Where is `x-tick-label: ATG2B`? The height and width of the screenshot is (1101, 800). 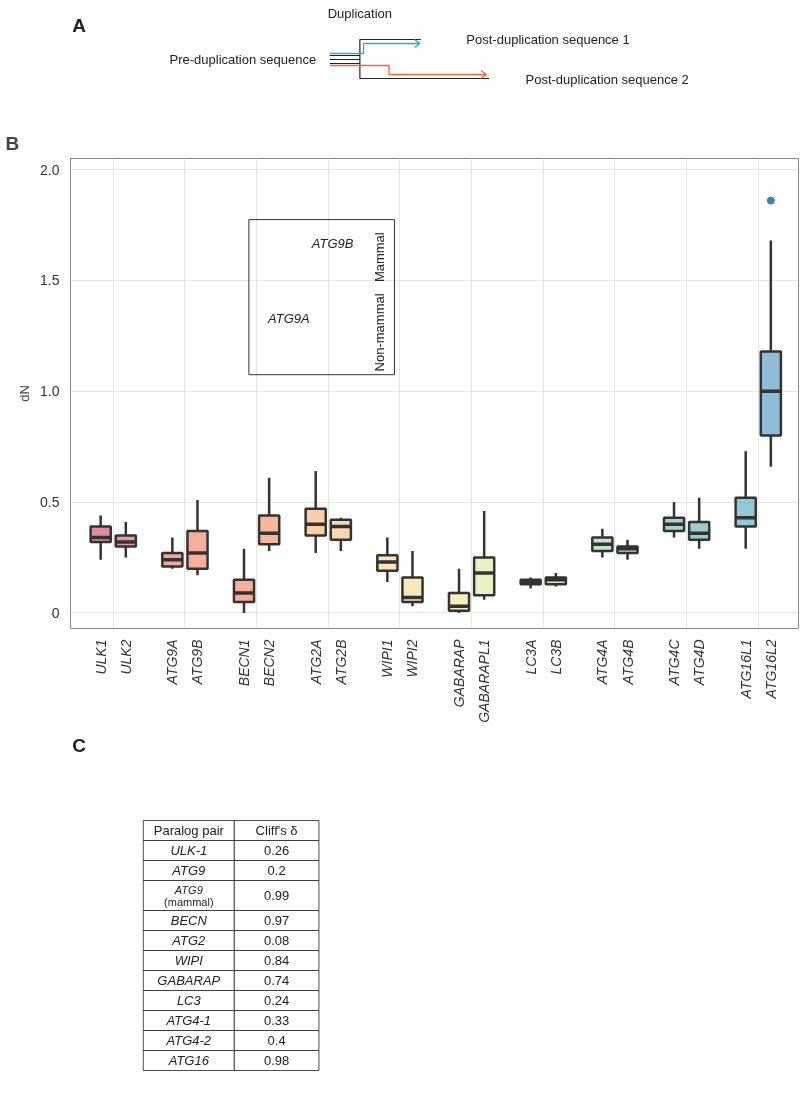 x-tick-label: ATG2B is located at coordinates (340, 662).